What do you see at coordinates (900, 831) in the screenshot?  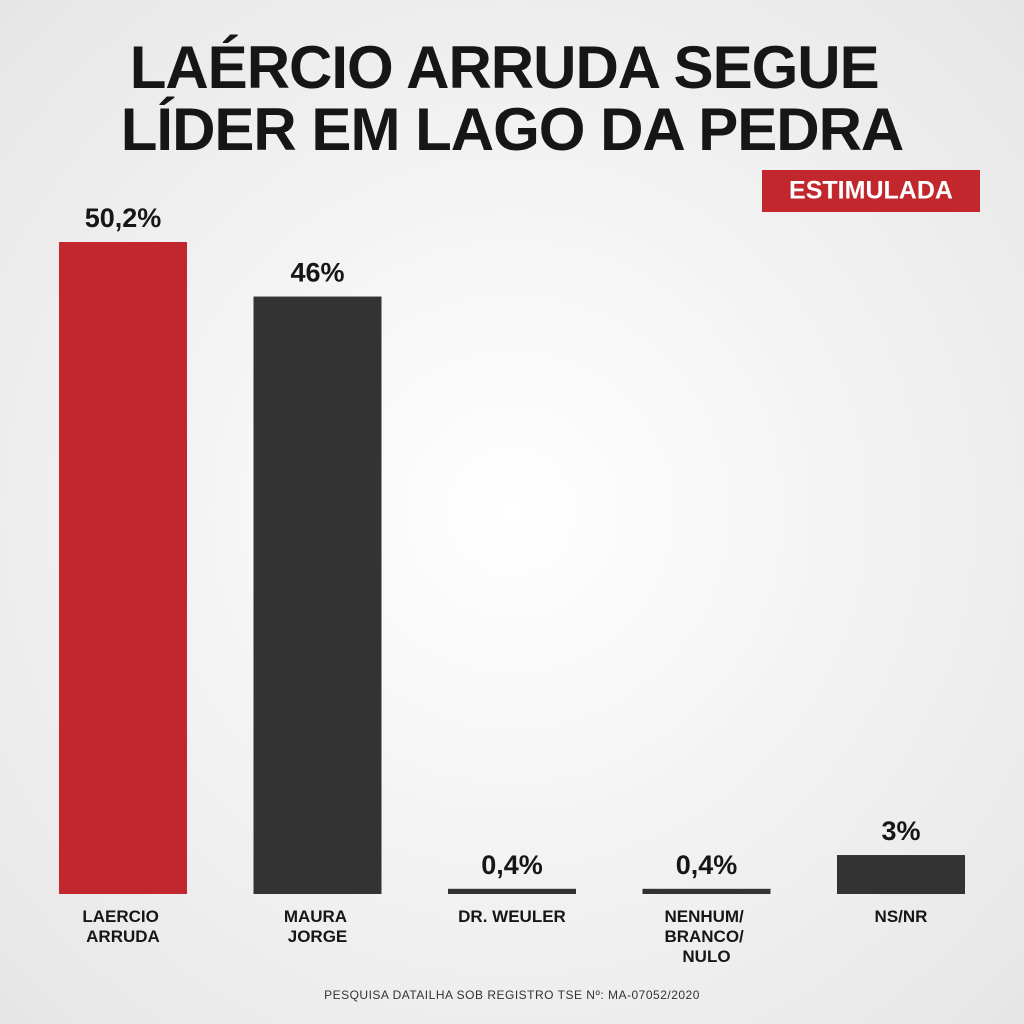 I see `value-label: 3%` at bounding box center [900, 831].